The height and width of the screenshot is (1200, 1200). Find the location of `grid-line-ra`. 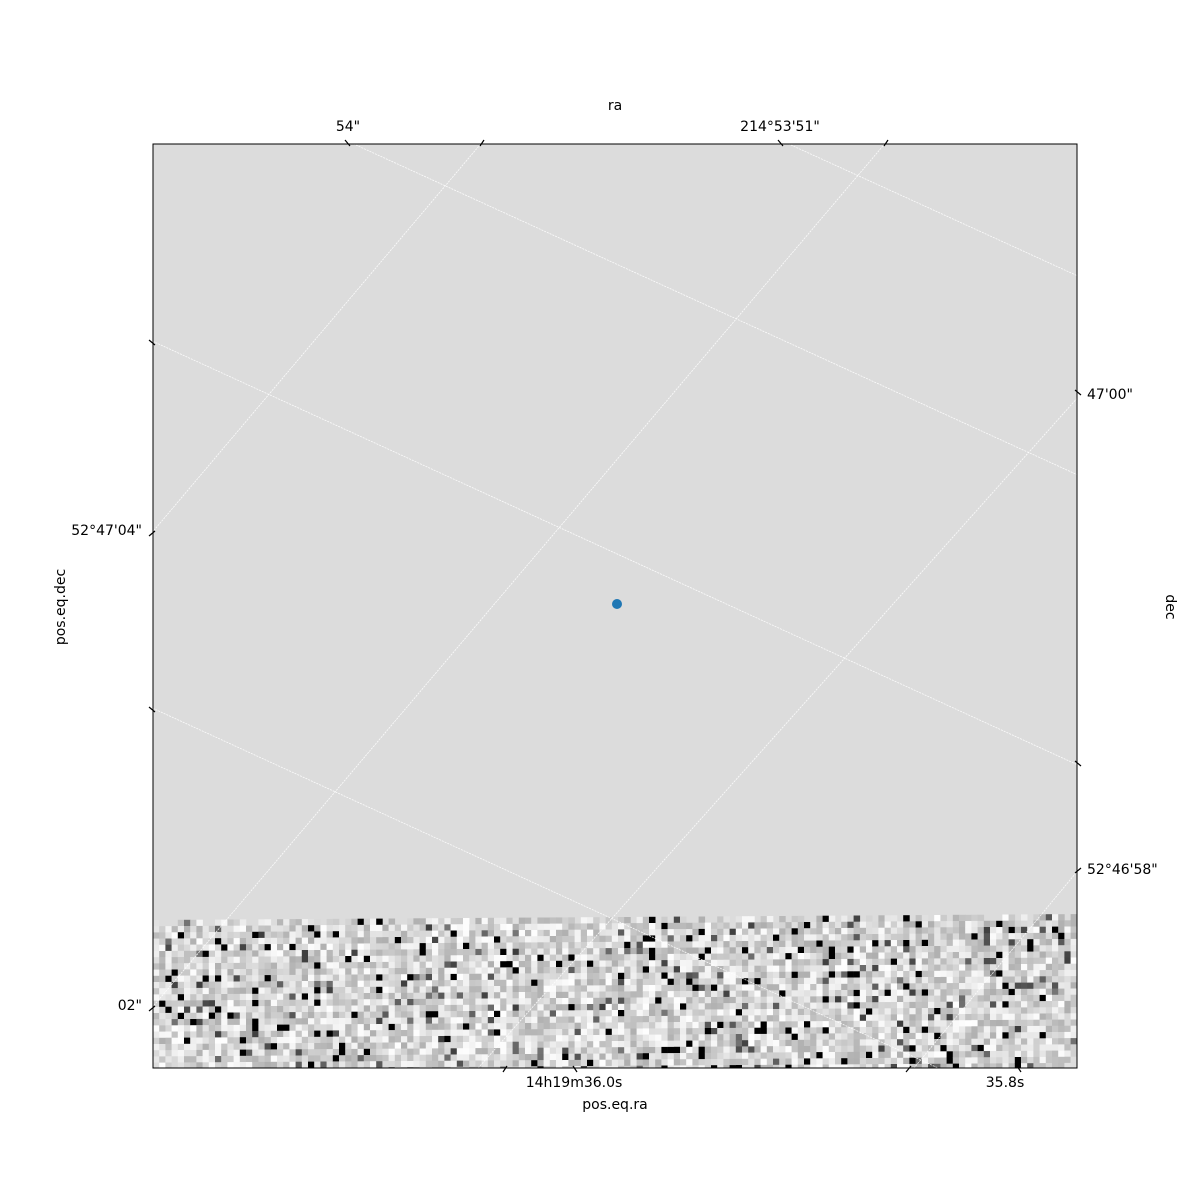

grid-line-ra is located at coordinates (932, 210).